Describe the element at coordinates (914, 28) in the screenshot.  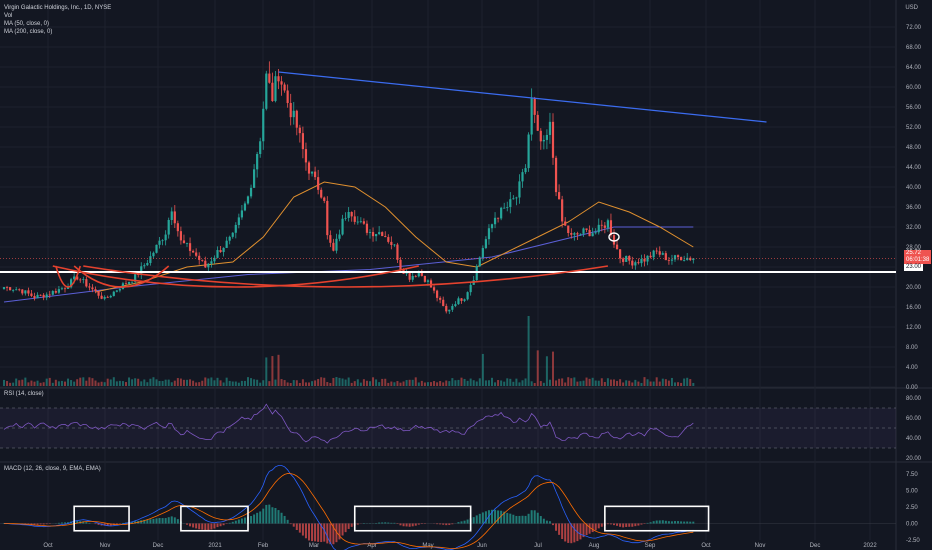
I see `price-tick-label: 72.00` at that location.